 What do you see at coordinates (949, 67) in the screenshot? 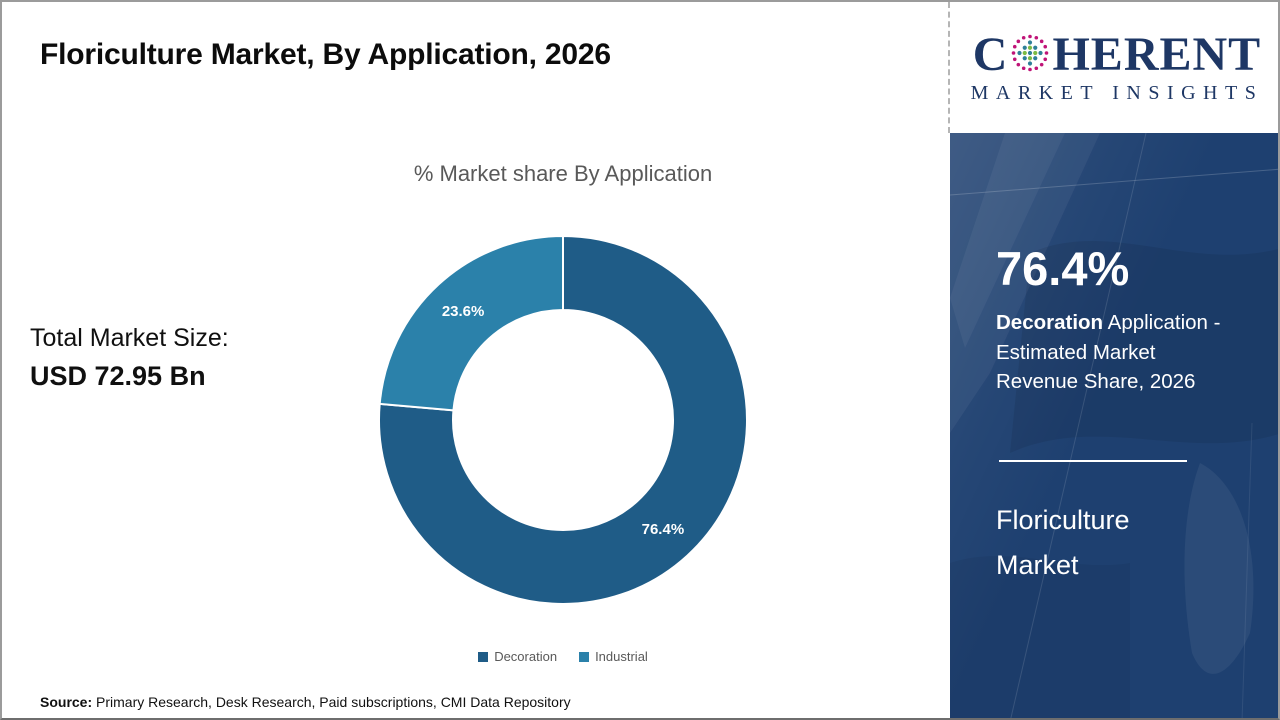
I see `brand-divider-dashed-line` at bounding box center [949, 67].